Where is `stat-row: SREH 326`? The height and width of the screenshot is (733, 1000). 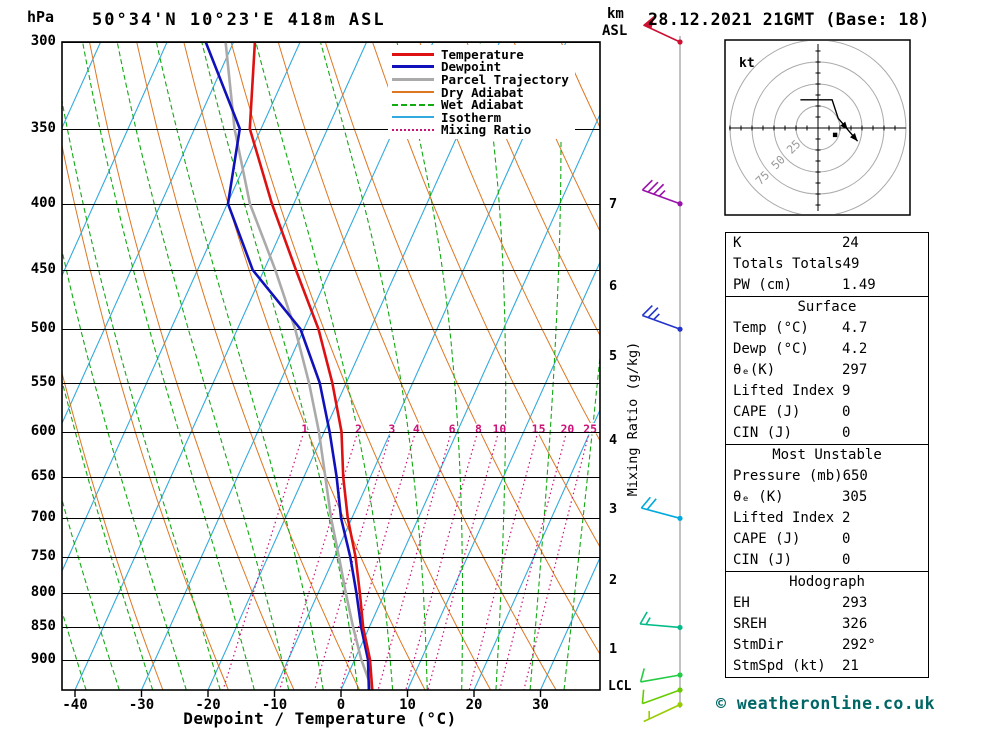
stat-row: SREH 326 is located at coordinates (827, 624).